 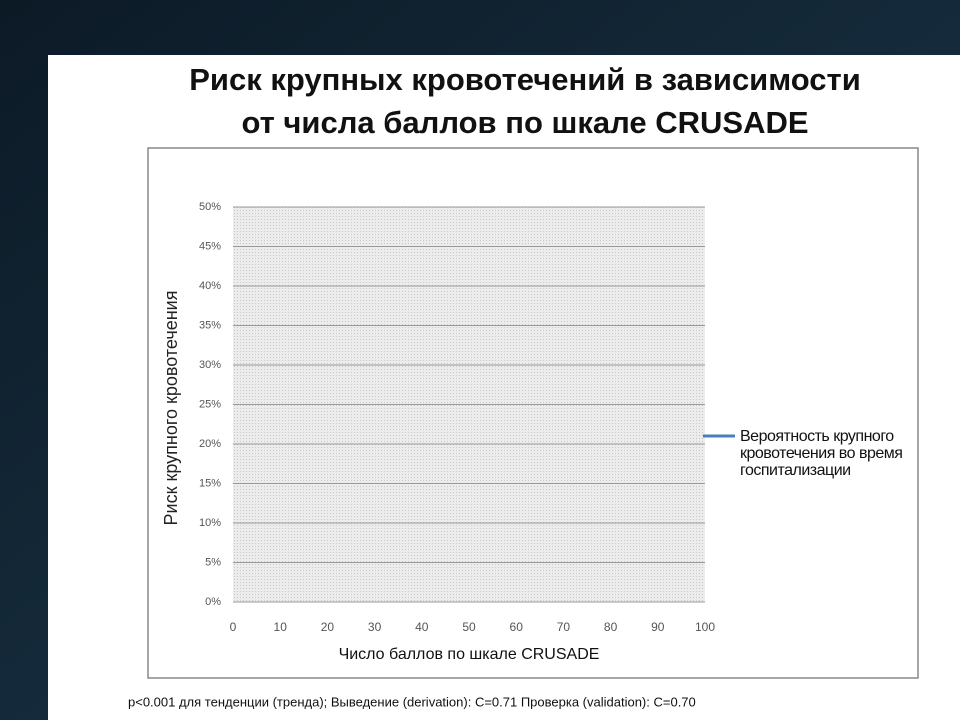 I want to click on y-tick-label: 45%, so click(x=210, y=246).